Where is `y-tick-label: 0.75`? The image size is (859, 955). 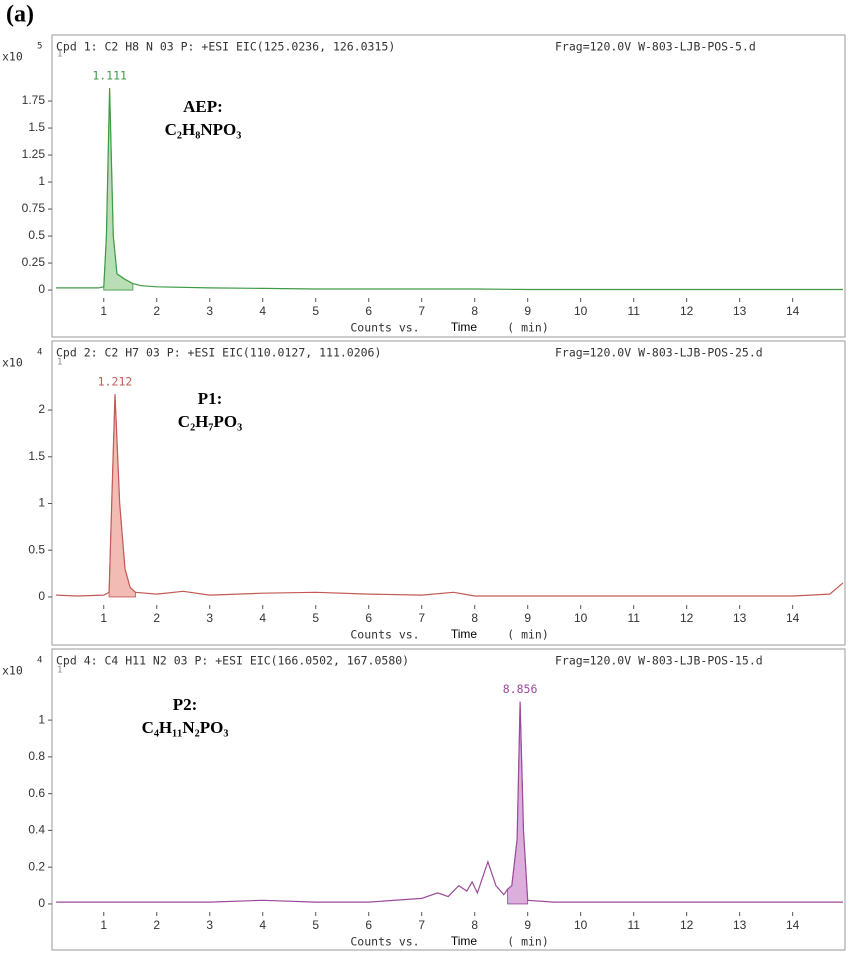
y-tick-label: 0.75 is located at coordinates (34, 208).